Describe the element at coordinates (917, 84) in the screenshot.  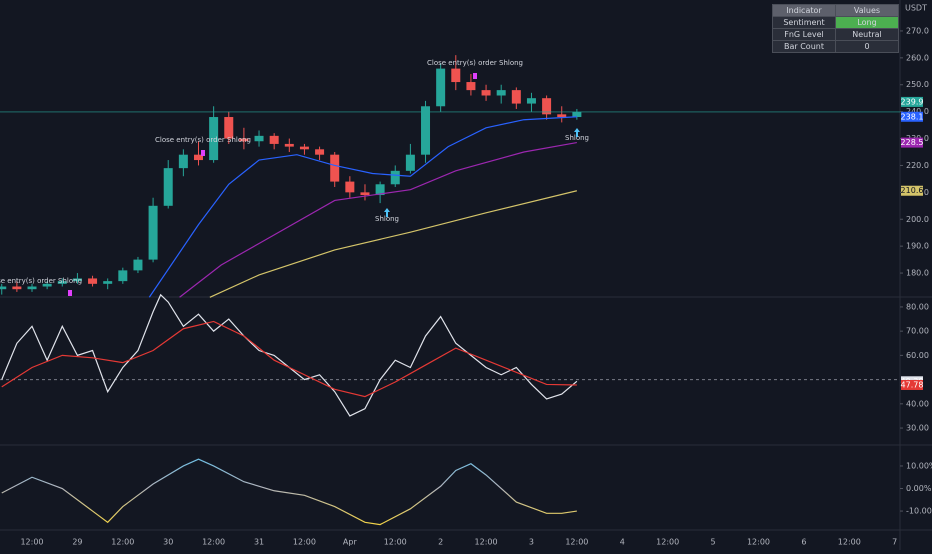
I see `y-tick-label: 250.0` at that location.